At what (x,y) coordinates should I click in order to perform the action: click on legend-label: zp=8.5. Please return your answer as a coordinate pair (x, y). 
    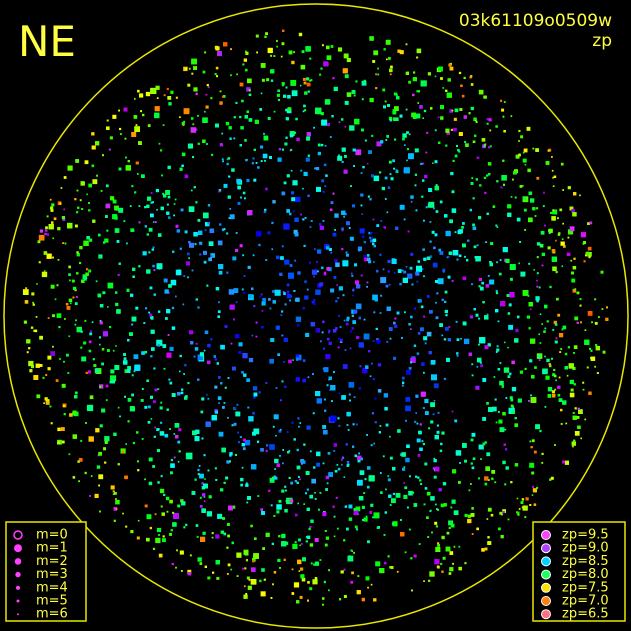
    Looking at the image, I should click on (585, 561).